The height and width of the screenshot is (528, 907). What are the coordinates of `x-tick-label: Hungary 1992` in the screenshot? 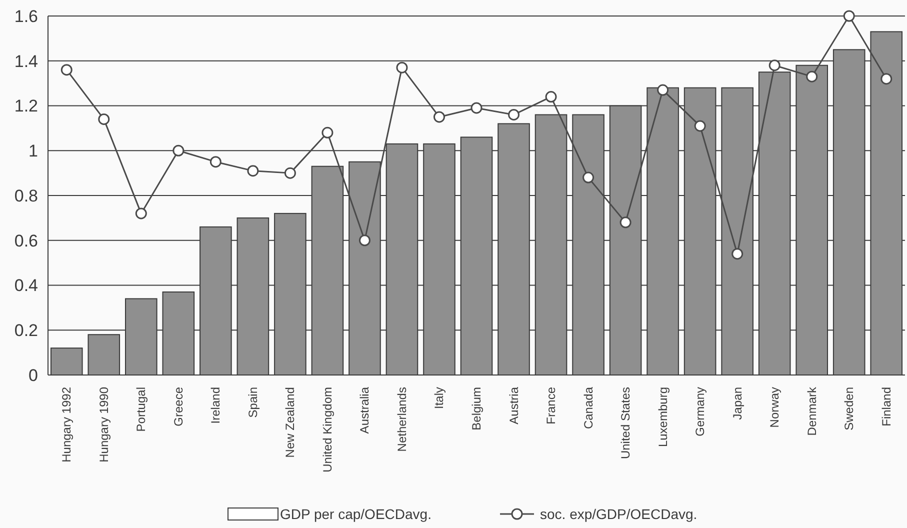 It's located at (67, 424).